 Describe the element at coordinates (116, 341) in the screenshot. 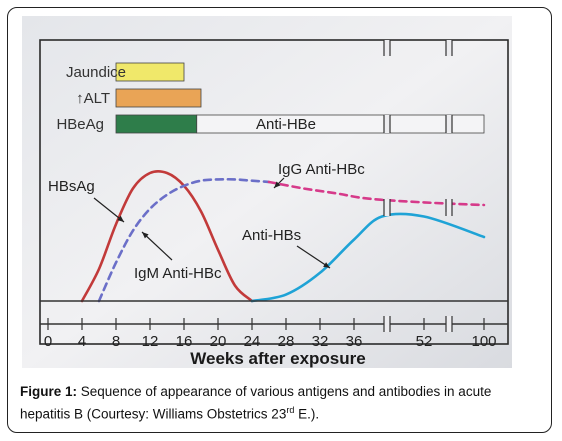

I see `x-tick-label-2: 8` at that location.